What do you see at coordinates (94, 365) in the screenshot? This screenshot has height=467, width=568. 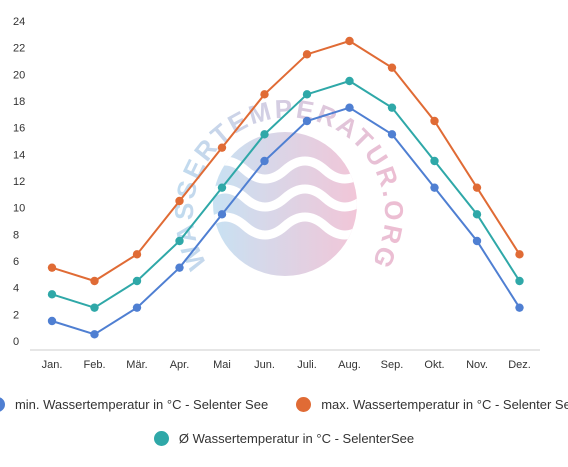 I see `x-tick-label: Feb.` at bounding box center [94, 365].